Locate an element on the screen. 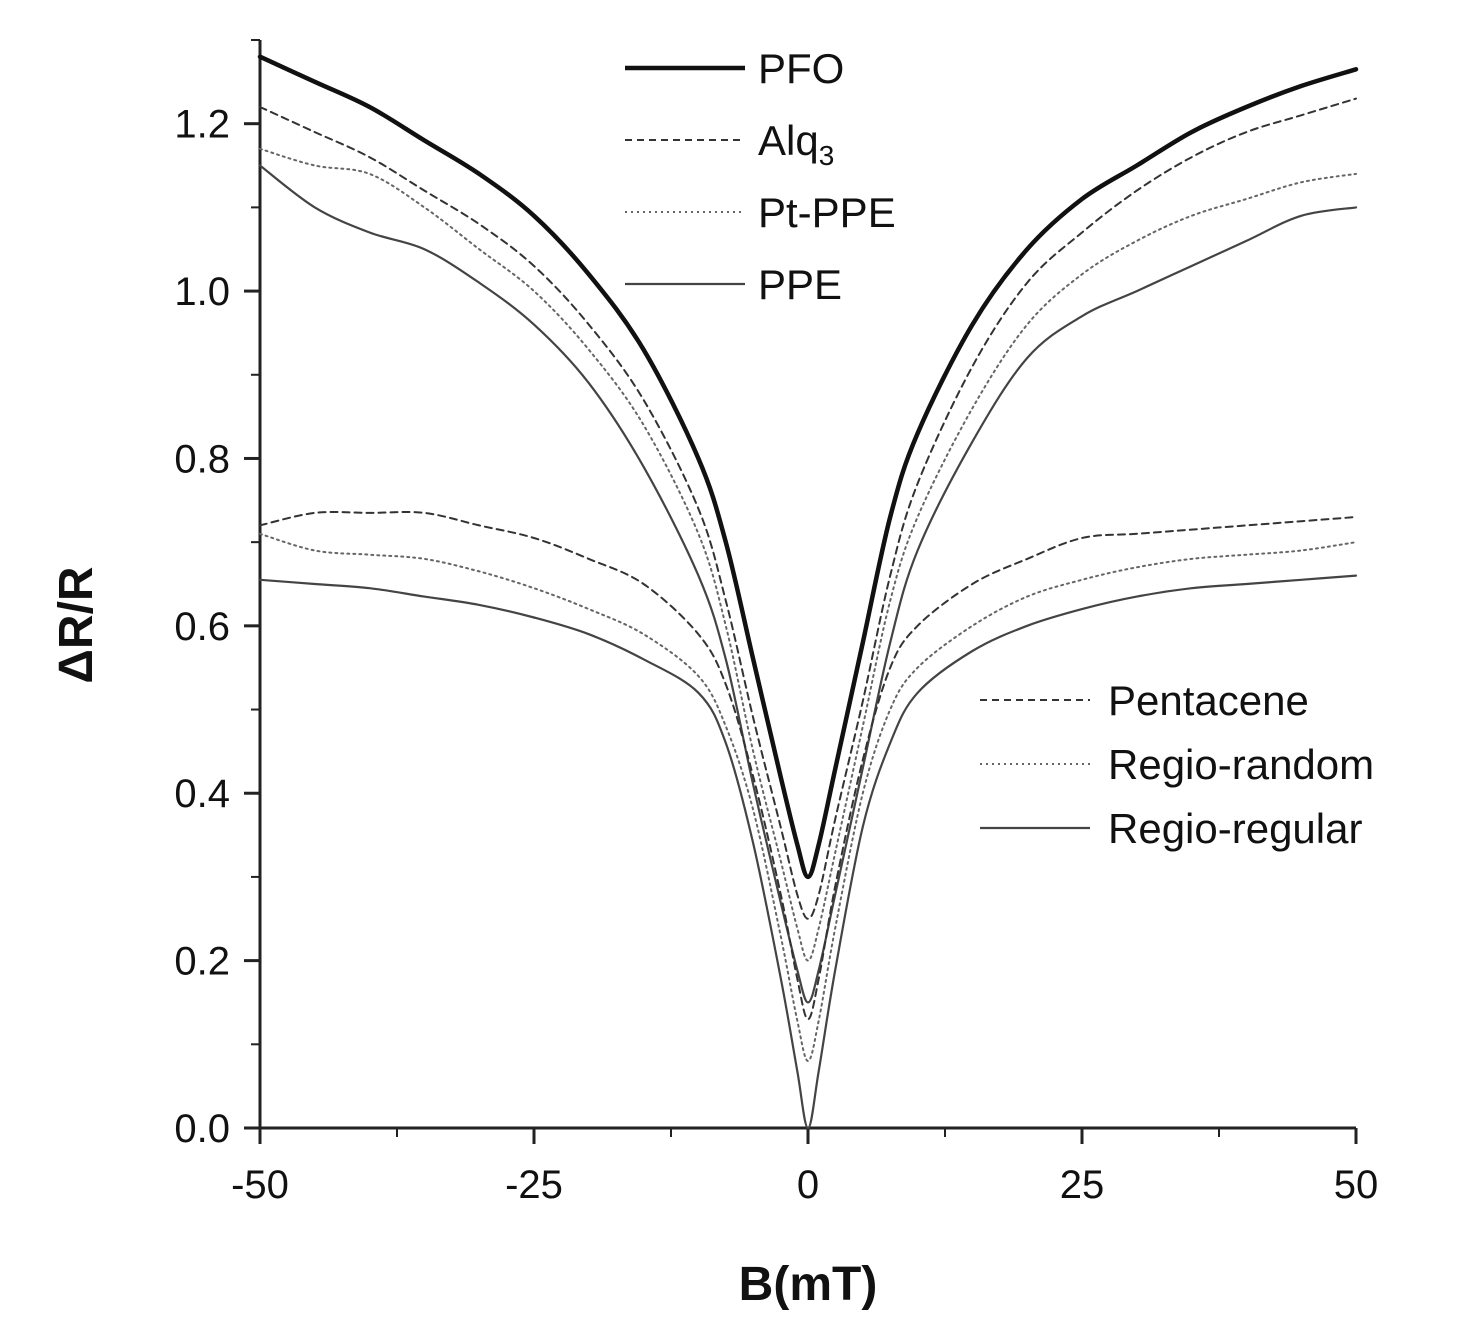 The width and height of the screenshot is (1477, 1340). y-tick-label: 1.0 is located at coordinates (202, 292).